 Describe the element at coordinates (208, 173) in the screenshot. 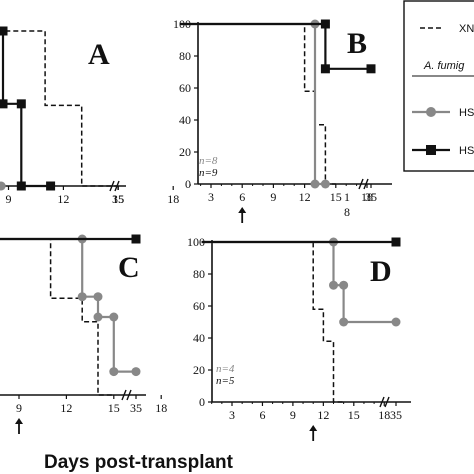

I see `n-label: n=9` at that location.